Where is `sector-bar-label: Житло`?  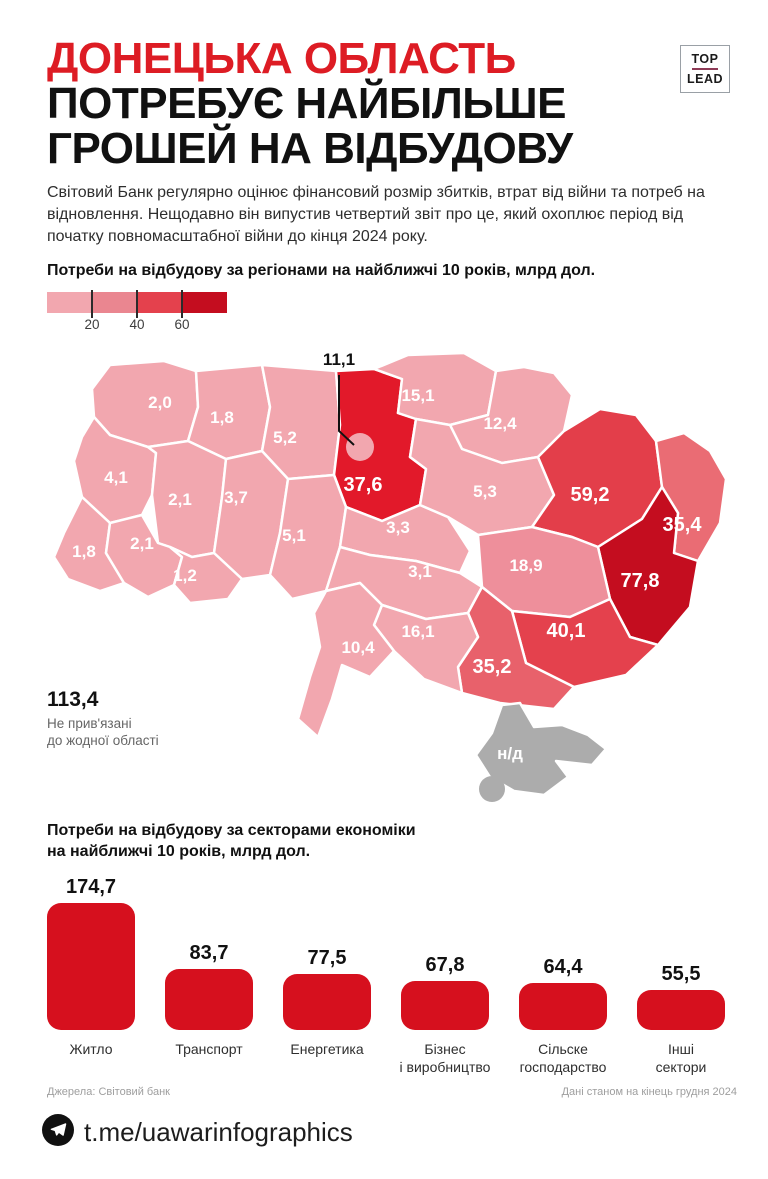 sector-bar-label: Житло is located at coordinates (91, 1049).